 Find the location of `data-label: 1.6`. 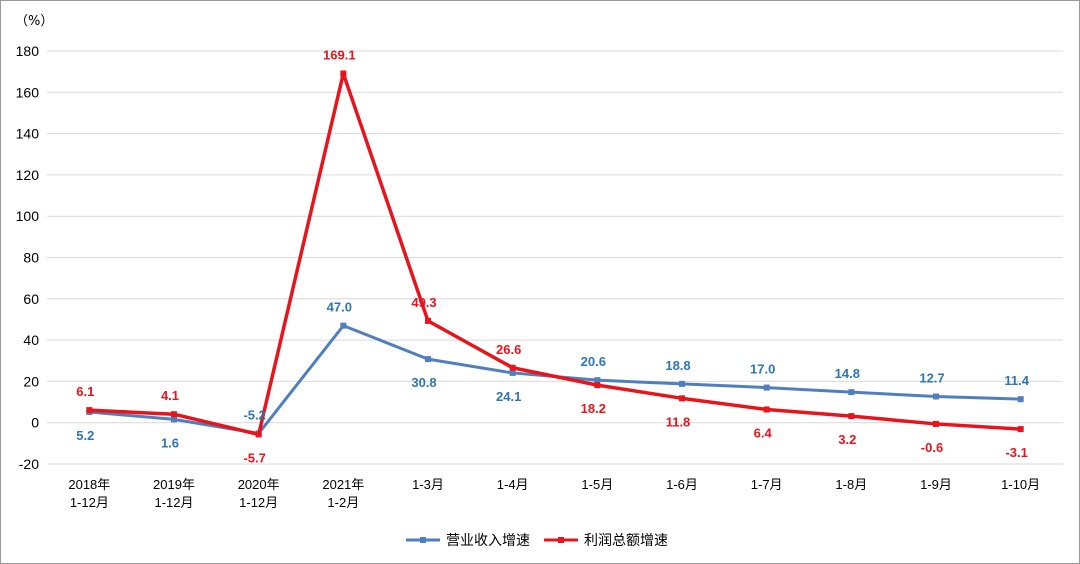

data-label: 1.6 is located at coordinates (170, 442).